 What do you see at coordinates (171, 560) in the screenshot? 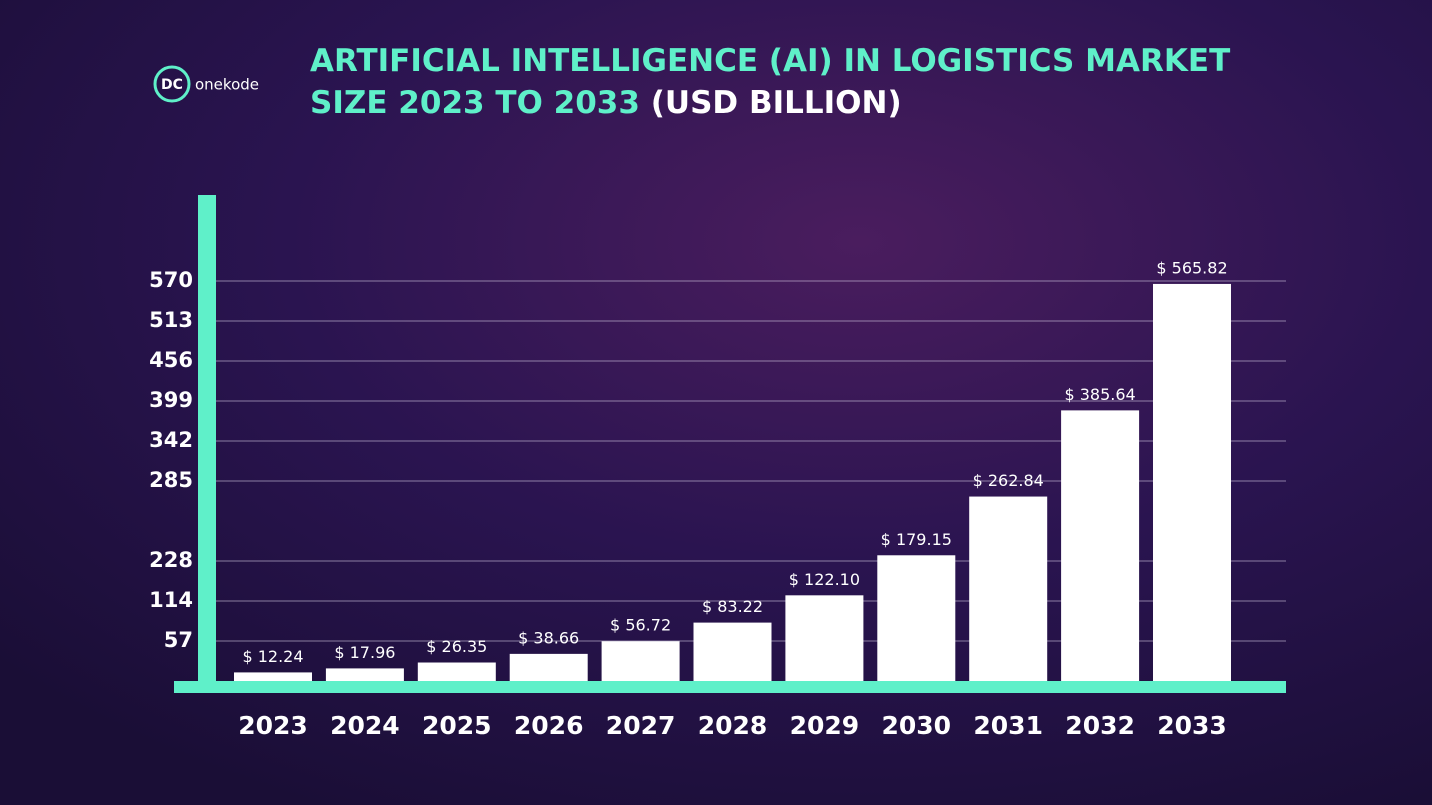
I see `y-tick-label: 228` at bounding box center [171, 560].